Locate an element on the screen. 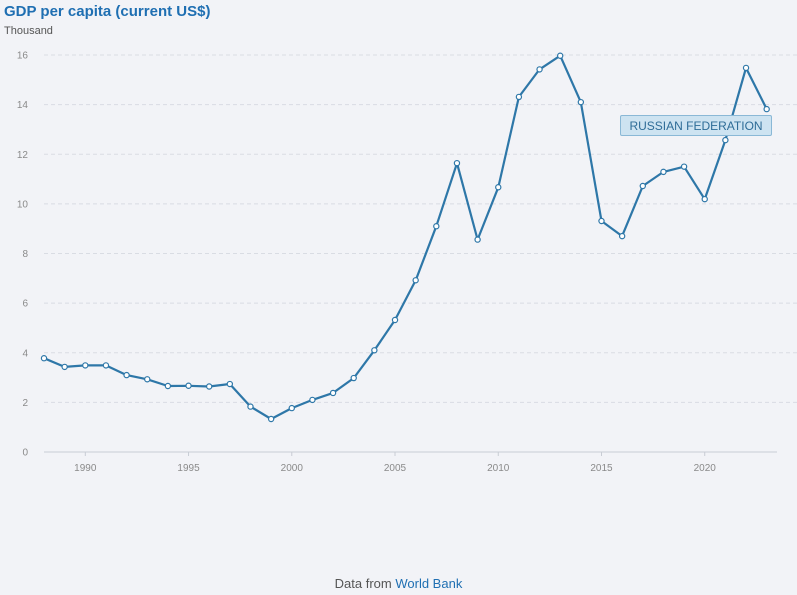  y-tick-label: 8 is located at coordinates (25, 254).